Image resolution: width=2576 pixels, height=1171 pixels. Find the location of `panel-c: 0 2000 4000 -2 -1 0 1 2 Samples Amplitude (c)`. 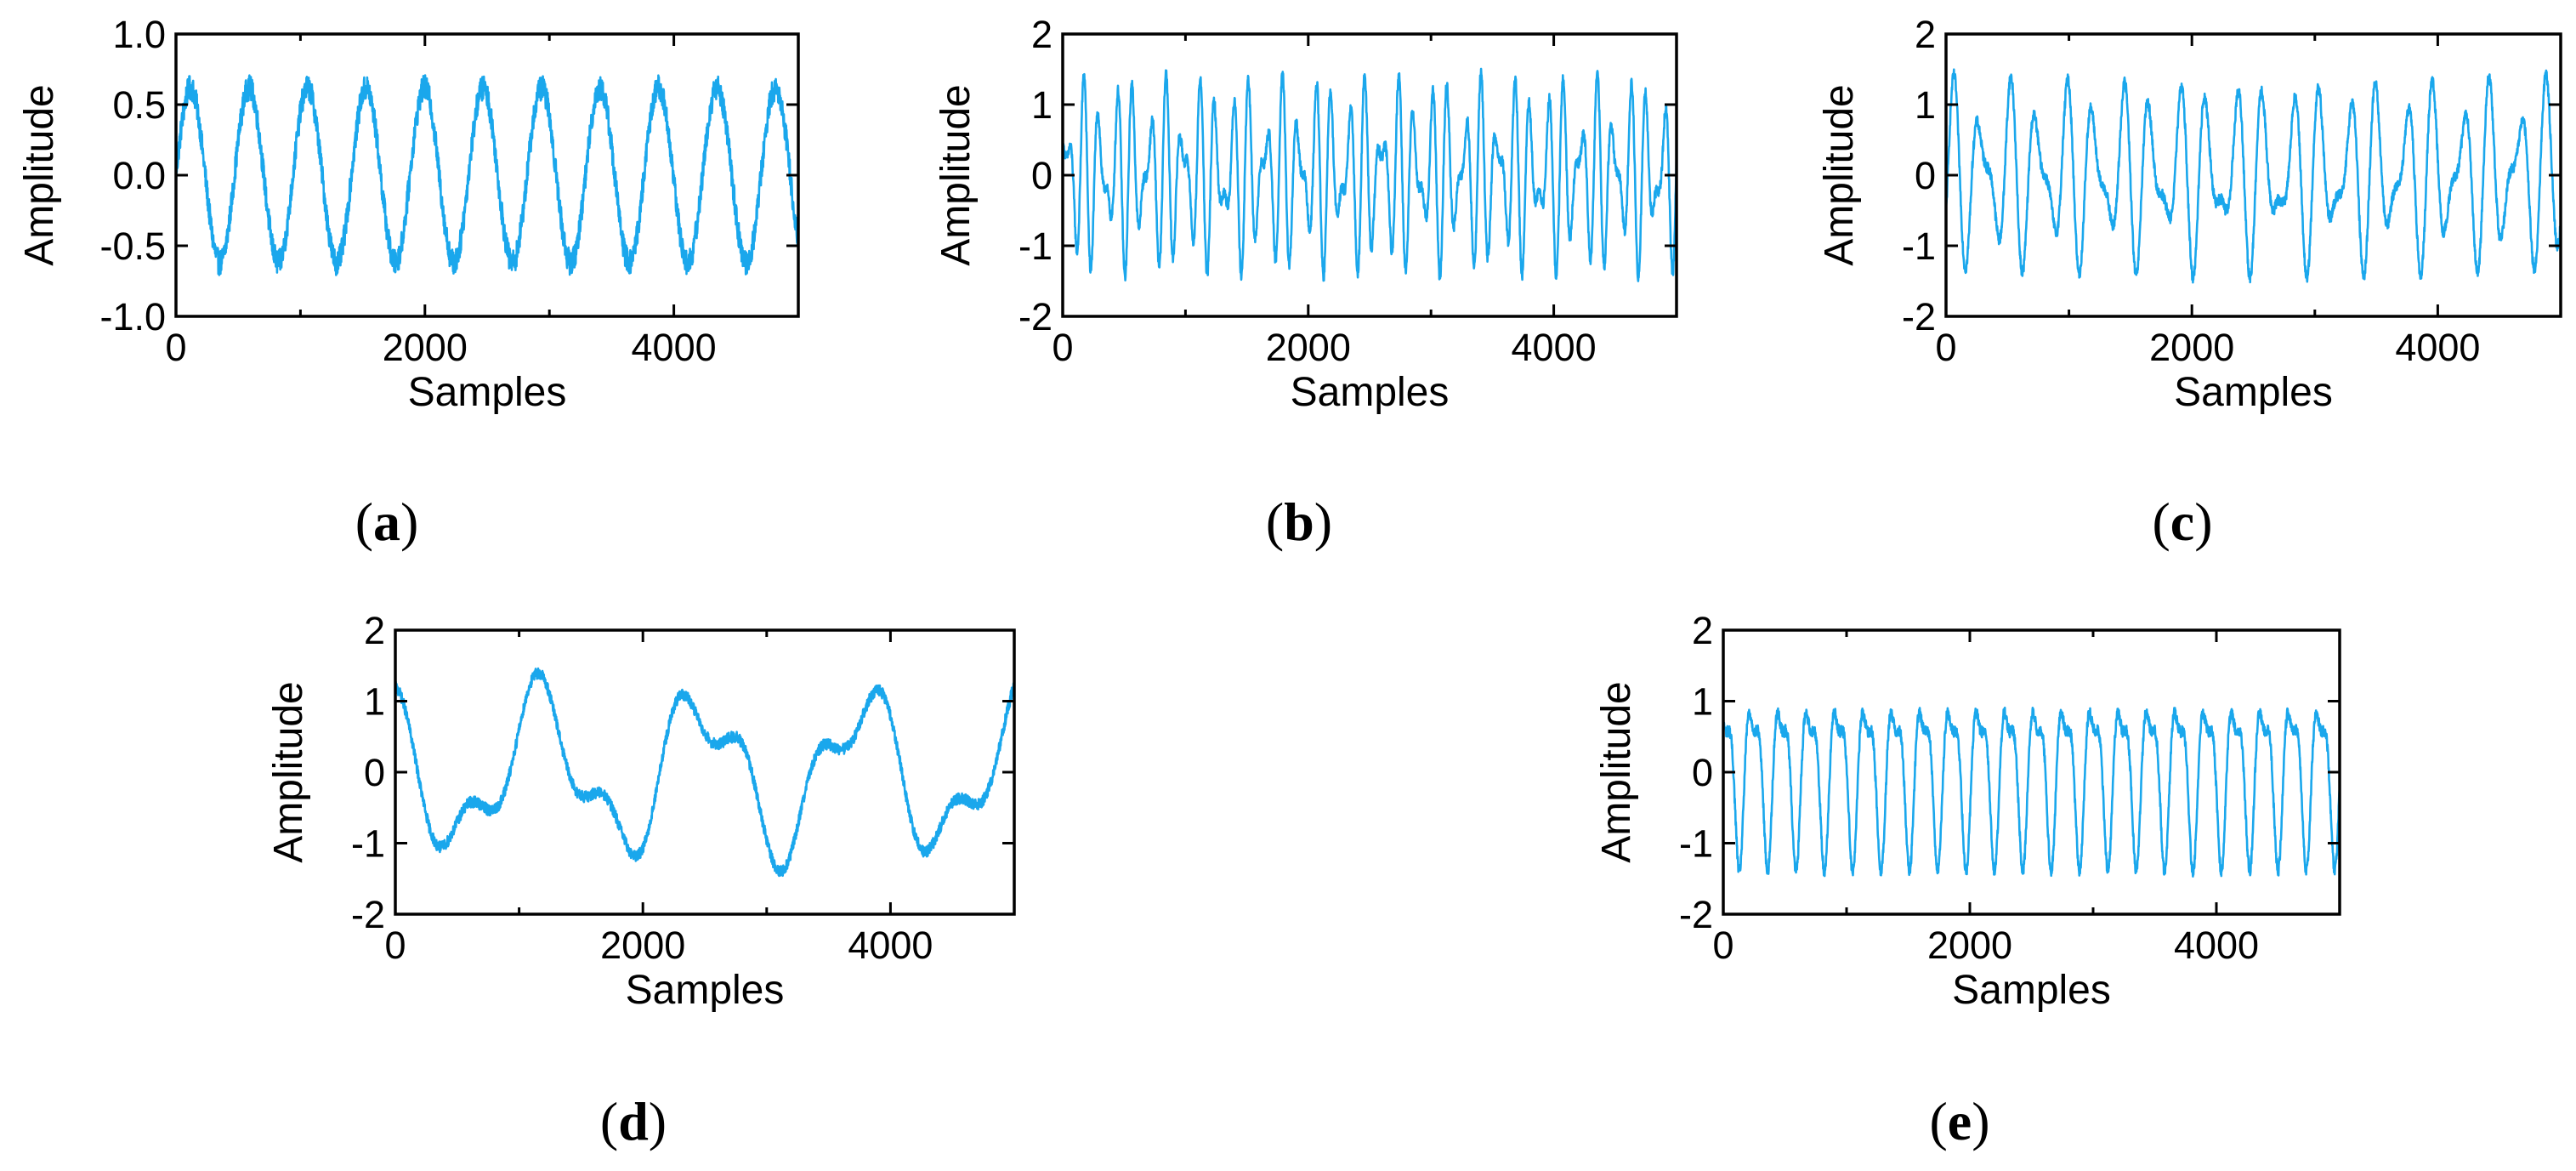

panel-c: 0 2000 4000 -2 -1 0 1 2 Samples Amplitude (c) is located at coordinates (2189, 282).